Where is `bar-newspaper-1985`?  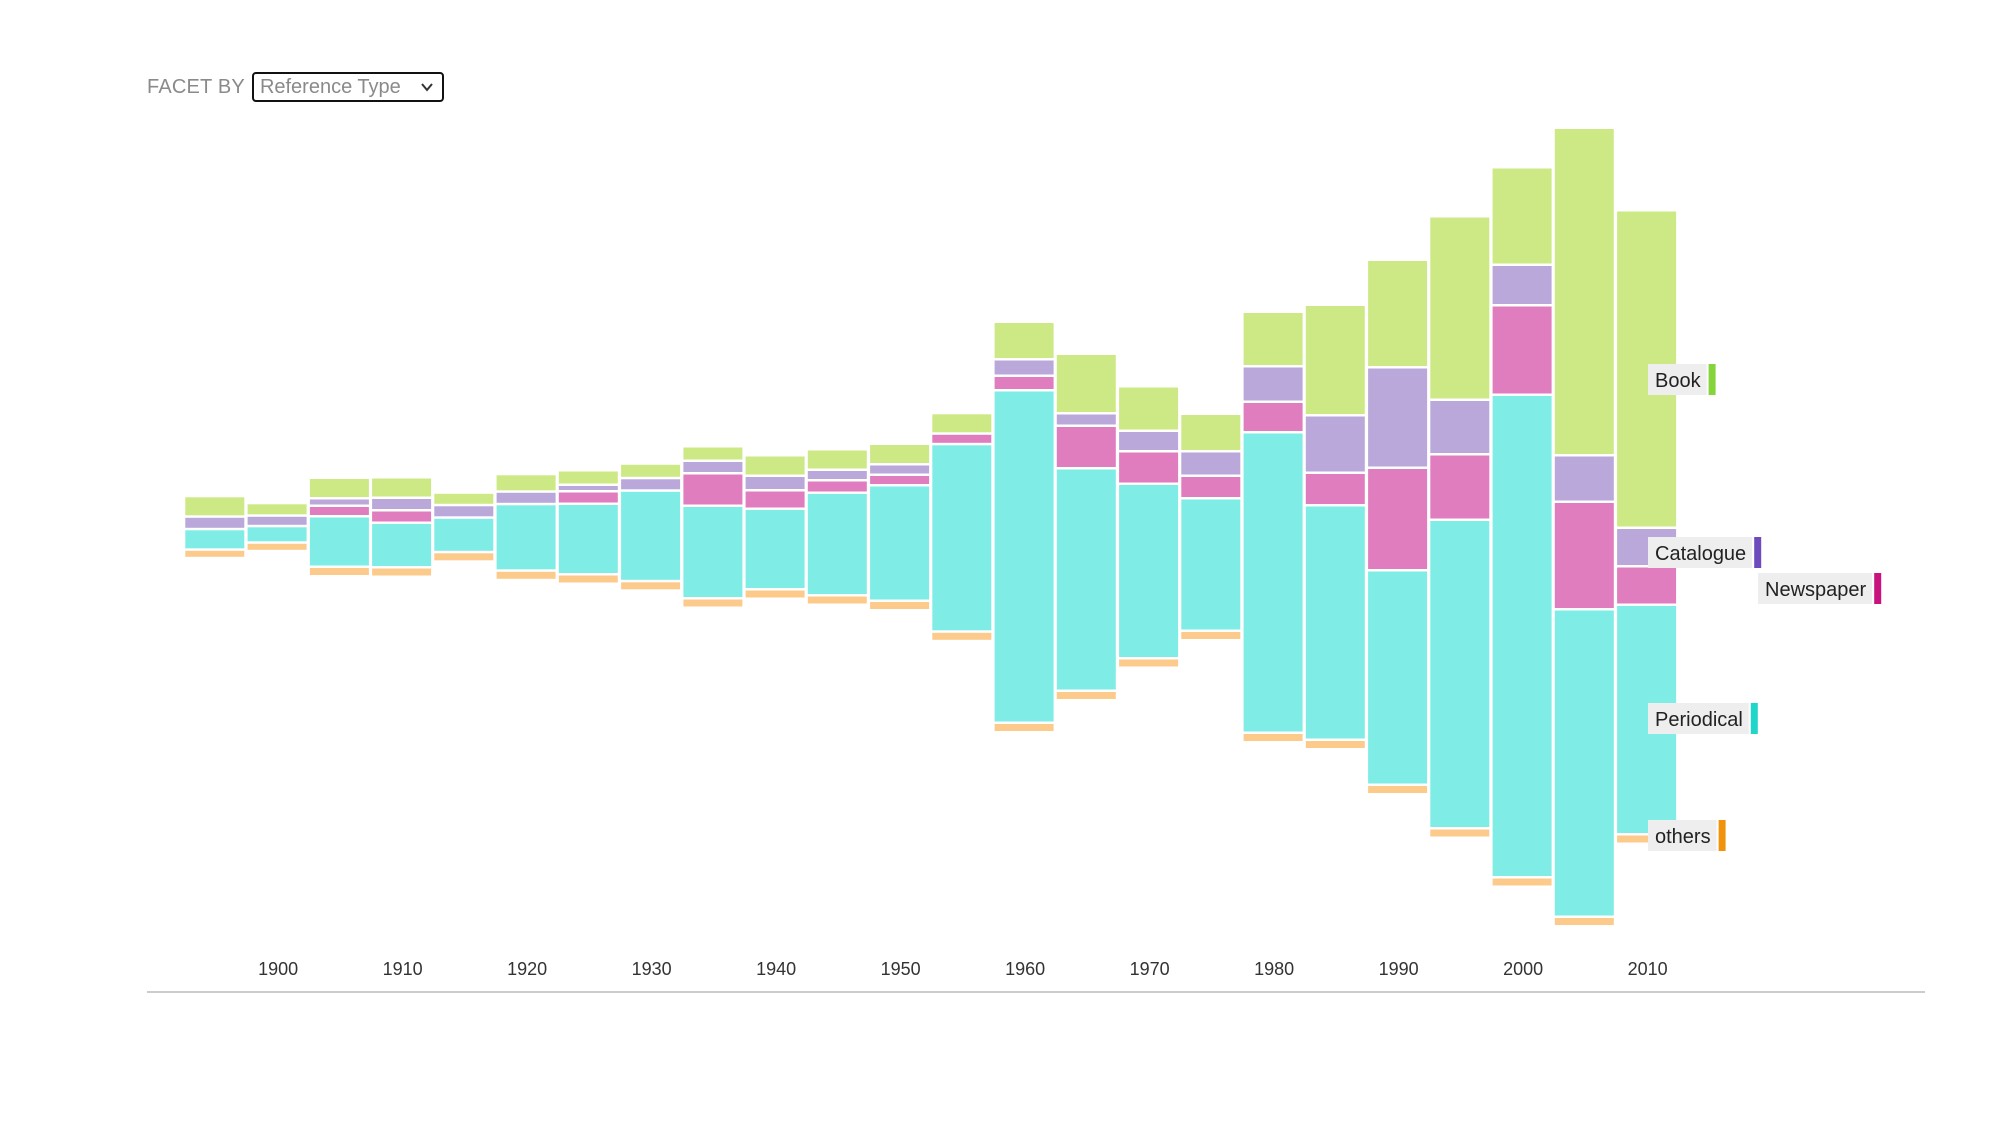
bar-newspaper-1985 is located at coordinates (1335, 489).